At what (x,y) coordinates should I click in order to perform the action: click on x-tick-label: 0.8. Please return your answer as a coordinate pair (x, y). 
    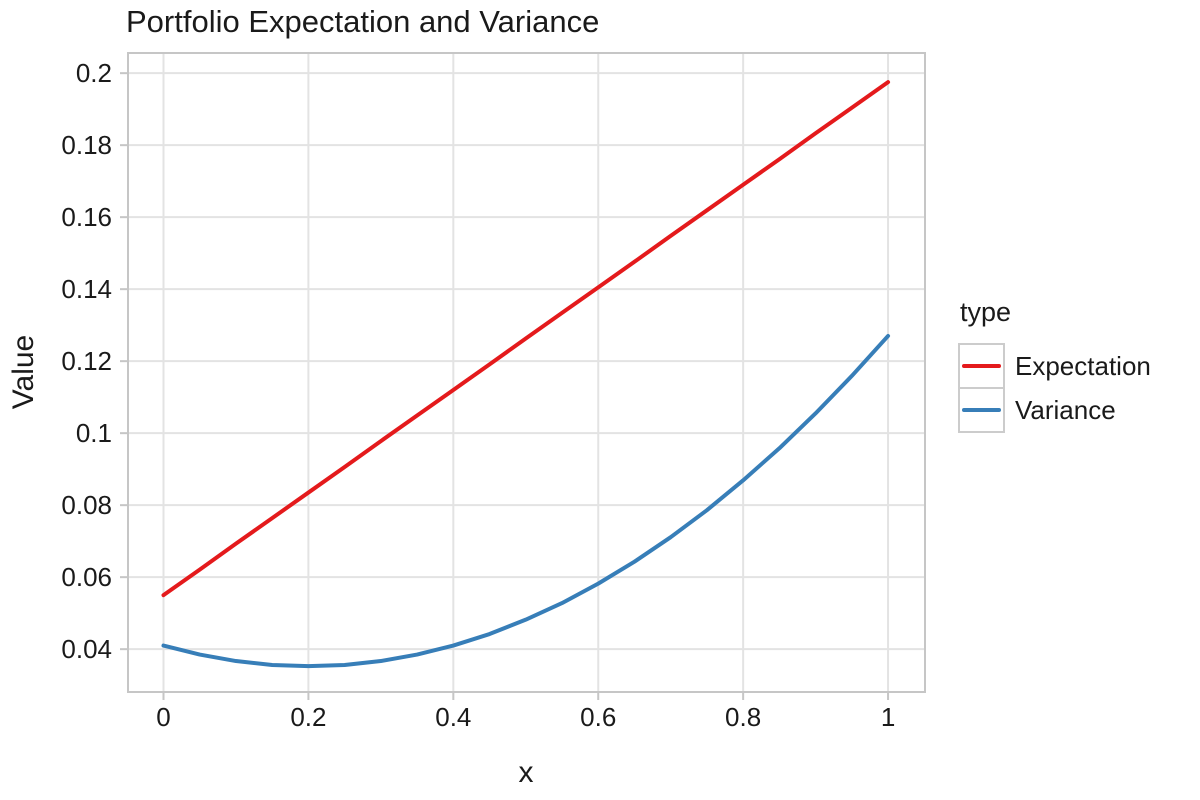
    Looking at the image, I should click on (743, 717).